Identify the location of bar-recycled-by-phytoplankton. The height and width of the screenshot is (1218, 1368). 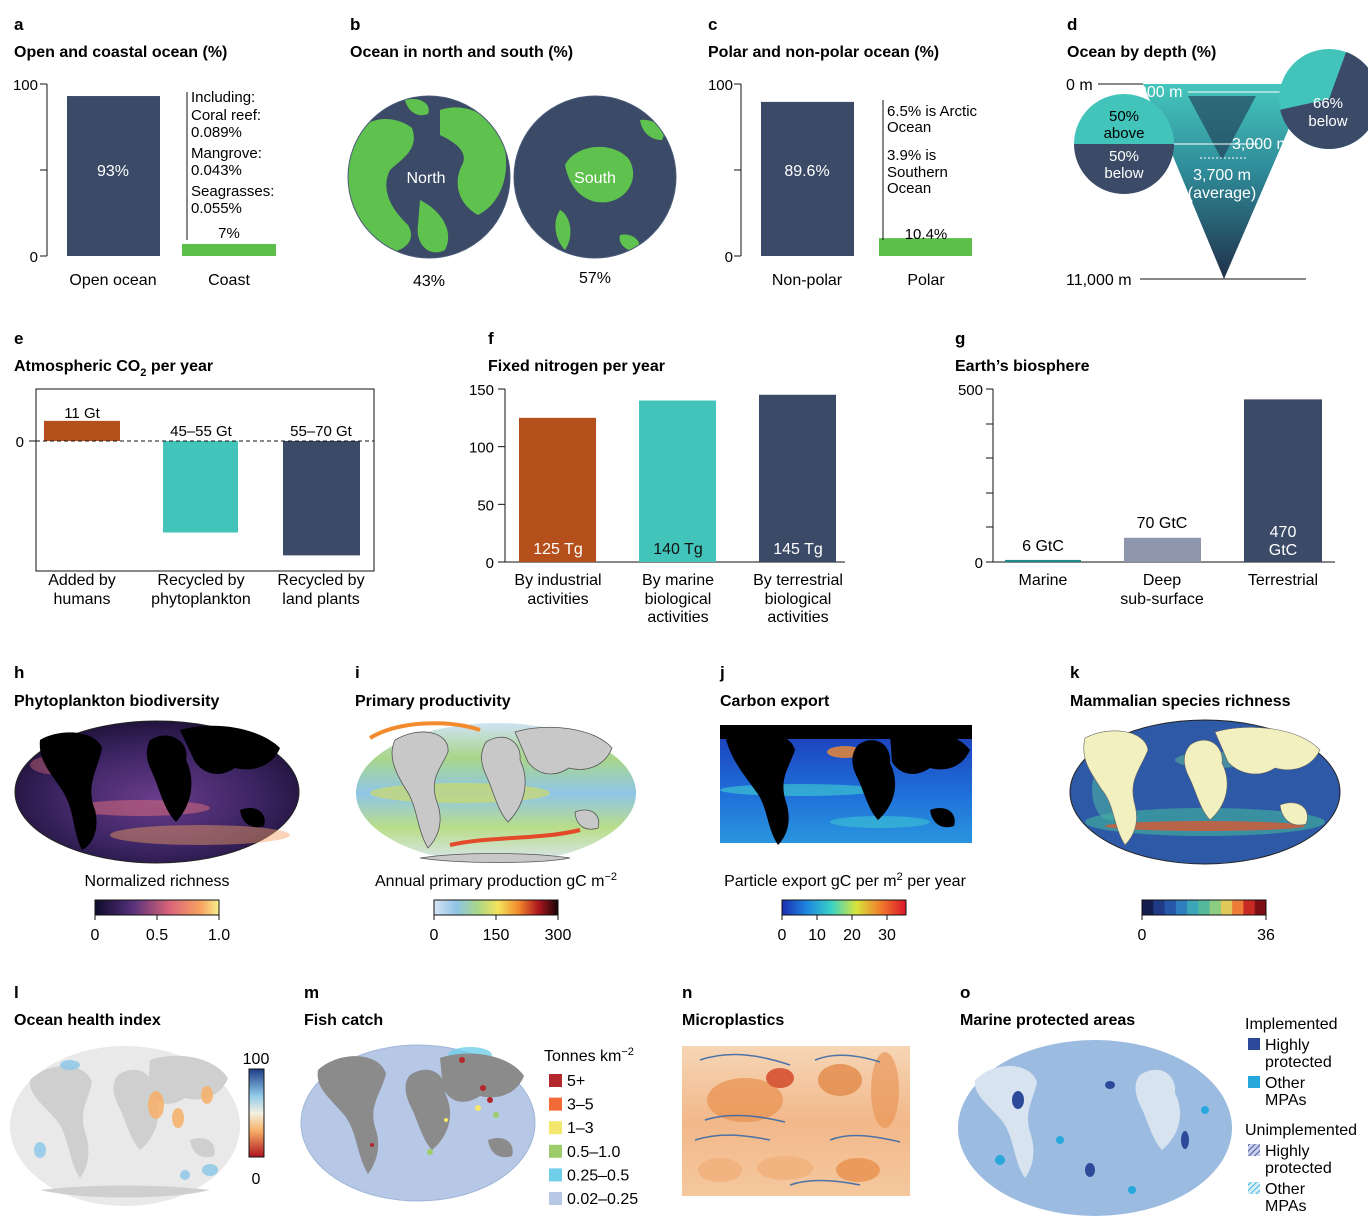
(200, 487).